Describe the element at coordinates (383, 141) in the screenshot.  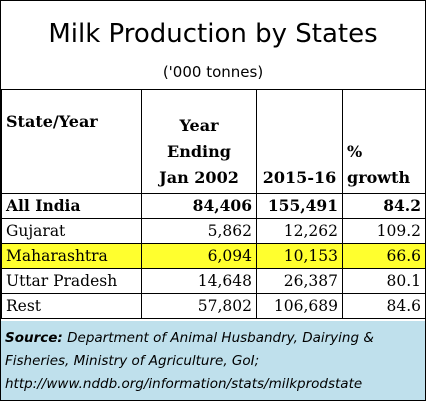
I see `header-growth: % growth` at that location.